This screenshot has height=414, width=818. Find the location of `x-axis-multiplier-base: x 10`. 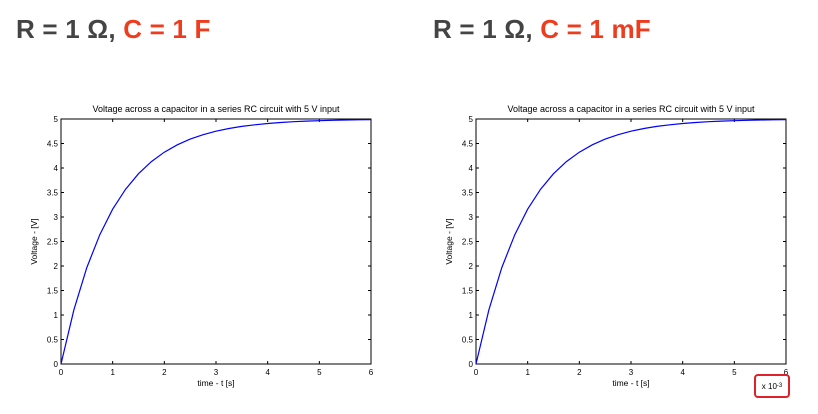

x-axis-multiplier-base: x 10 is located at coordinates (769, 386).